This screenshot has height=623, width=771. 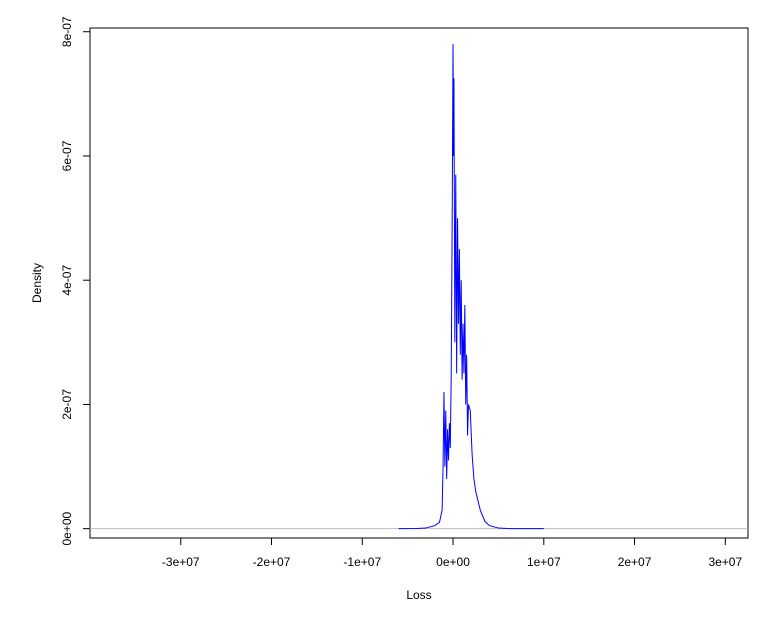 What do you see at coordinates (453, 562) in the screenshot?
I see `x-tick-label: 0e+00` at bounding box center [453, 562].